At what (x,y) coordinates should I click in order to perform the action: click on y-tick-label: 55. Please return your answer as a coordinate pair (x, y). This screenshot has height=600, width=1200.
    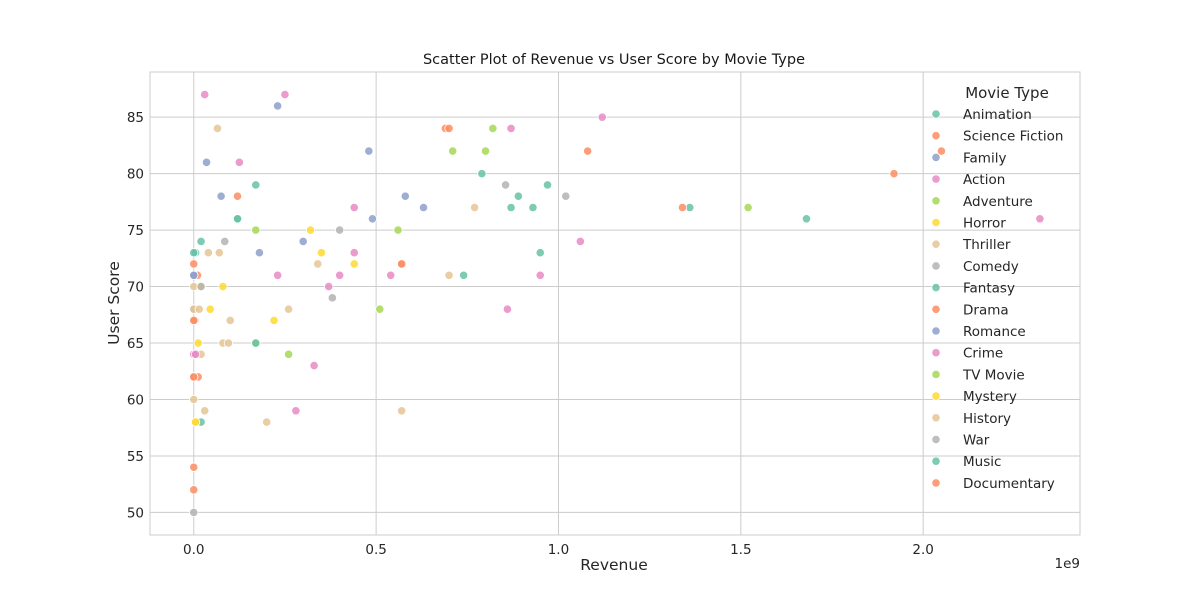
    Looking at the image, I should click on (135, 457).